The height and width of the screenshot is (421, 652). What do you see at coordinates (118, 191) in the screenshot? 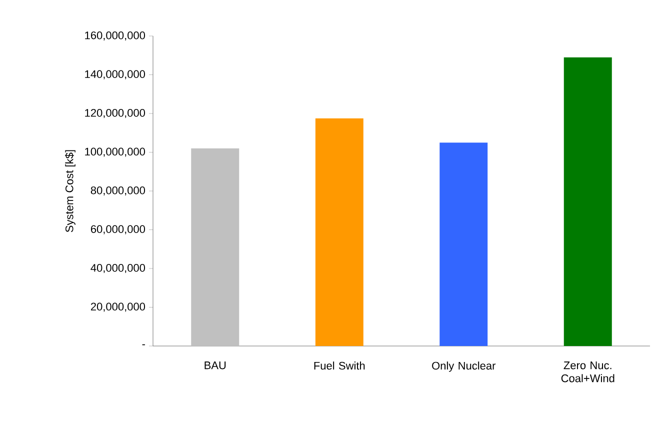
I see `y-tick-label: 80,000,000` at bounding box center [118, 191].